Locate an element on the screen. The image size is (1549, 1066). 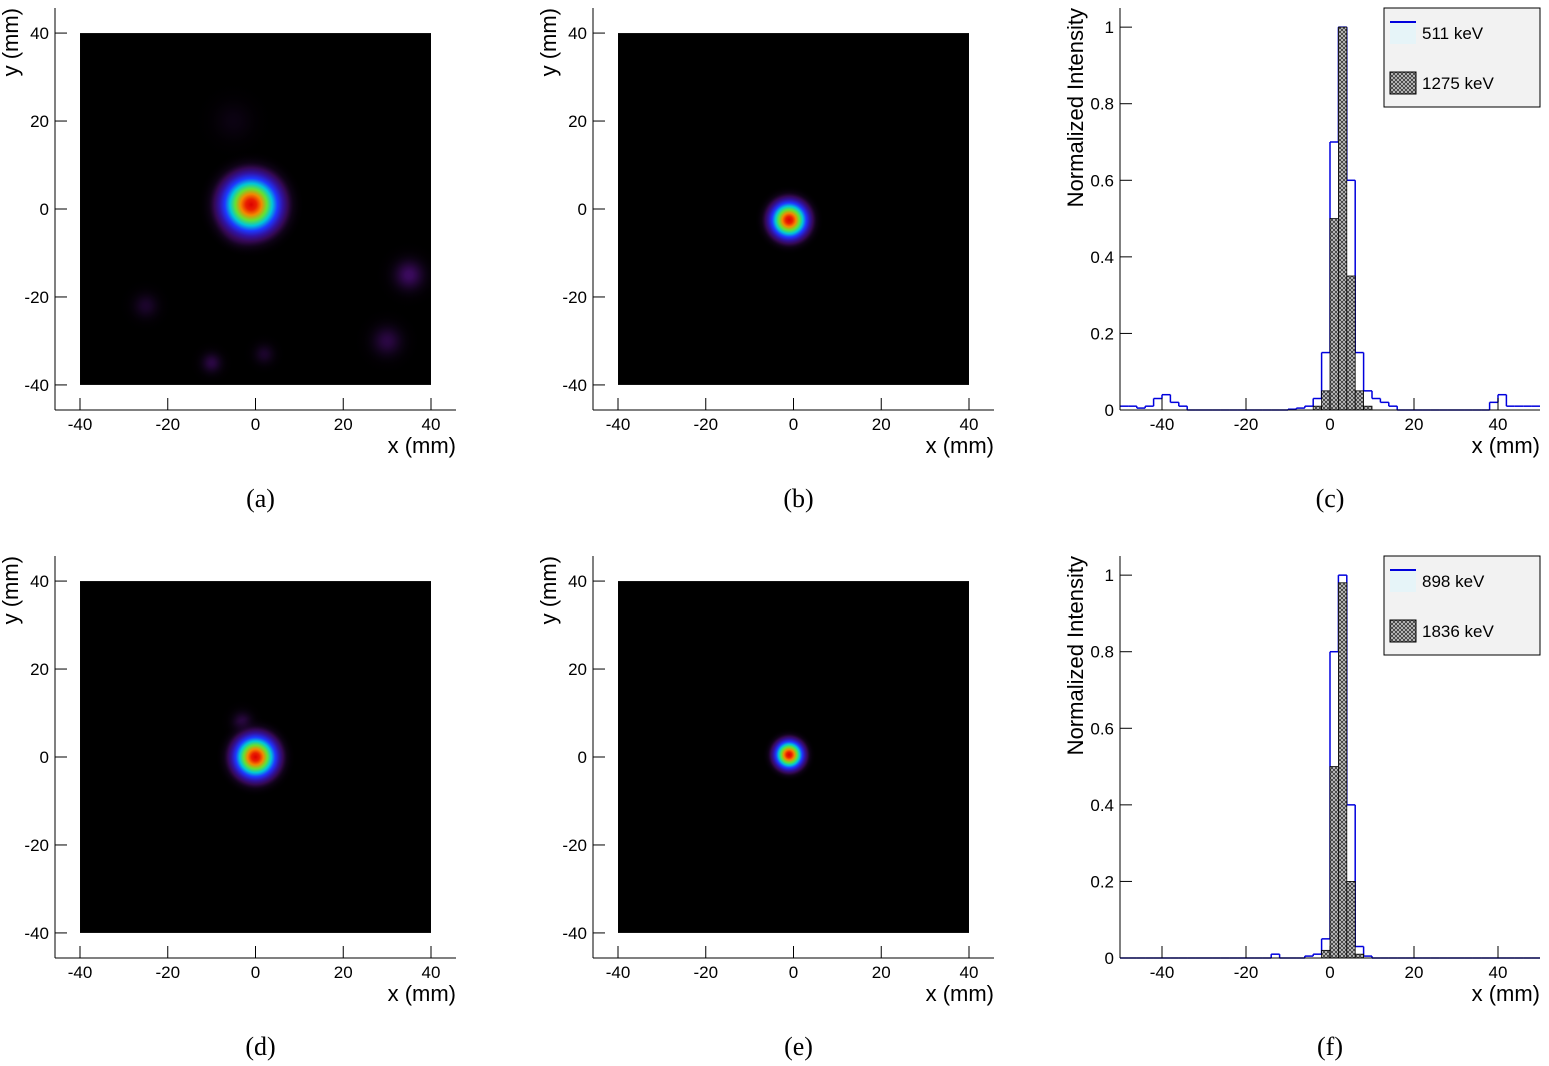
legend-label: 1836 keV is located at coordinates (1458, 631).